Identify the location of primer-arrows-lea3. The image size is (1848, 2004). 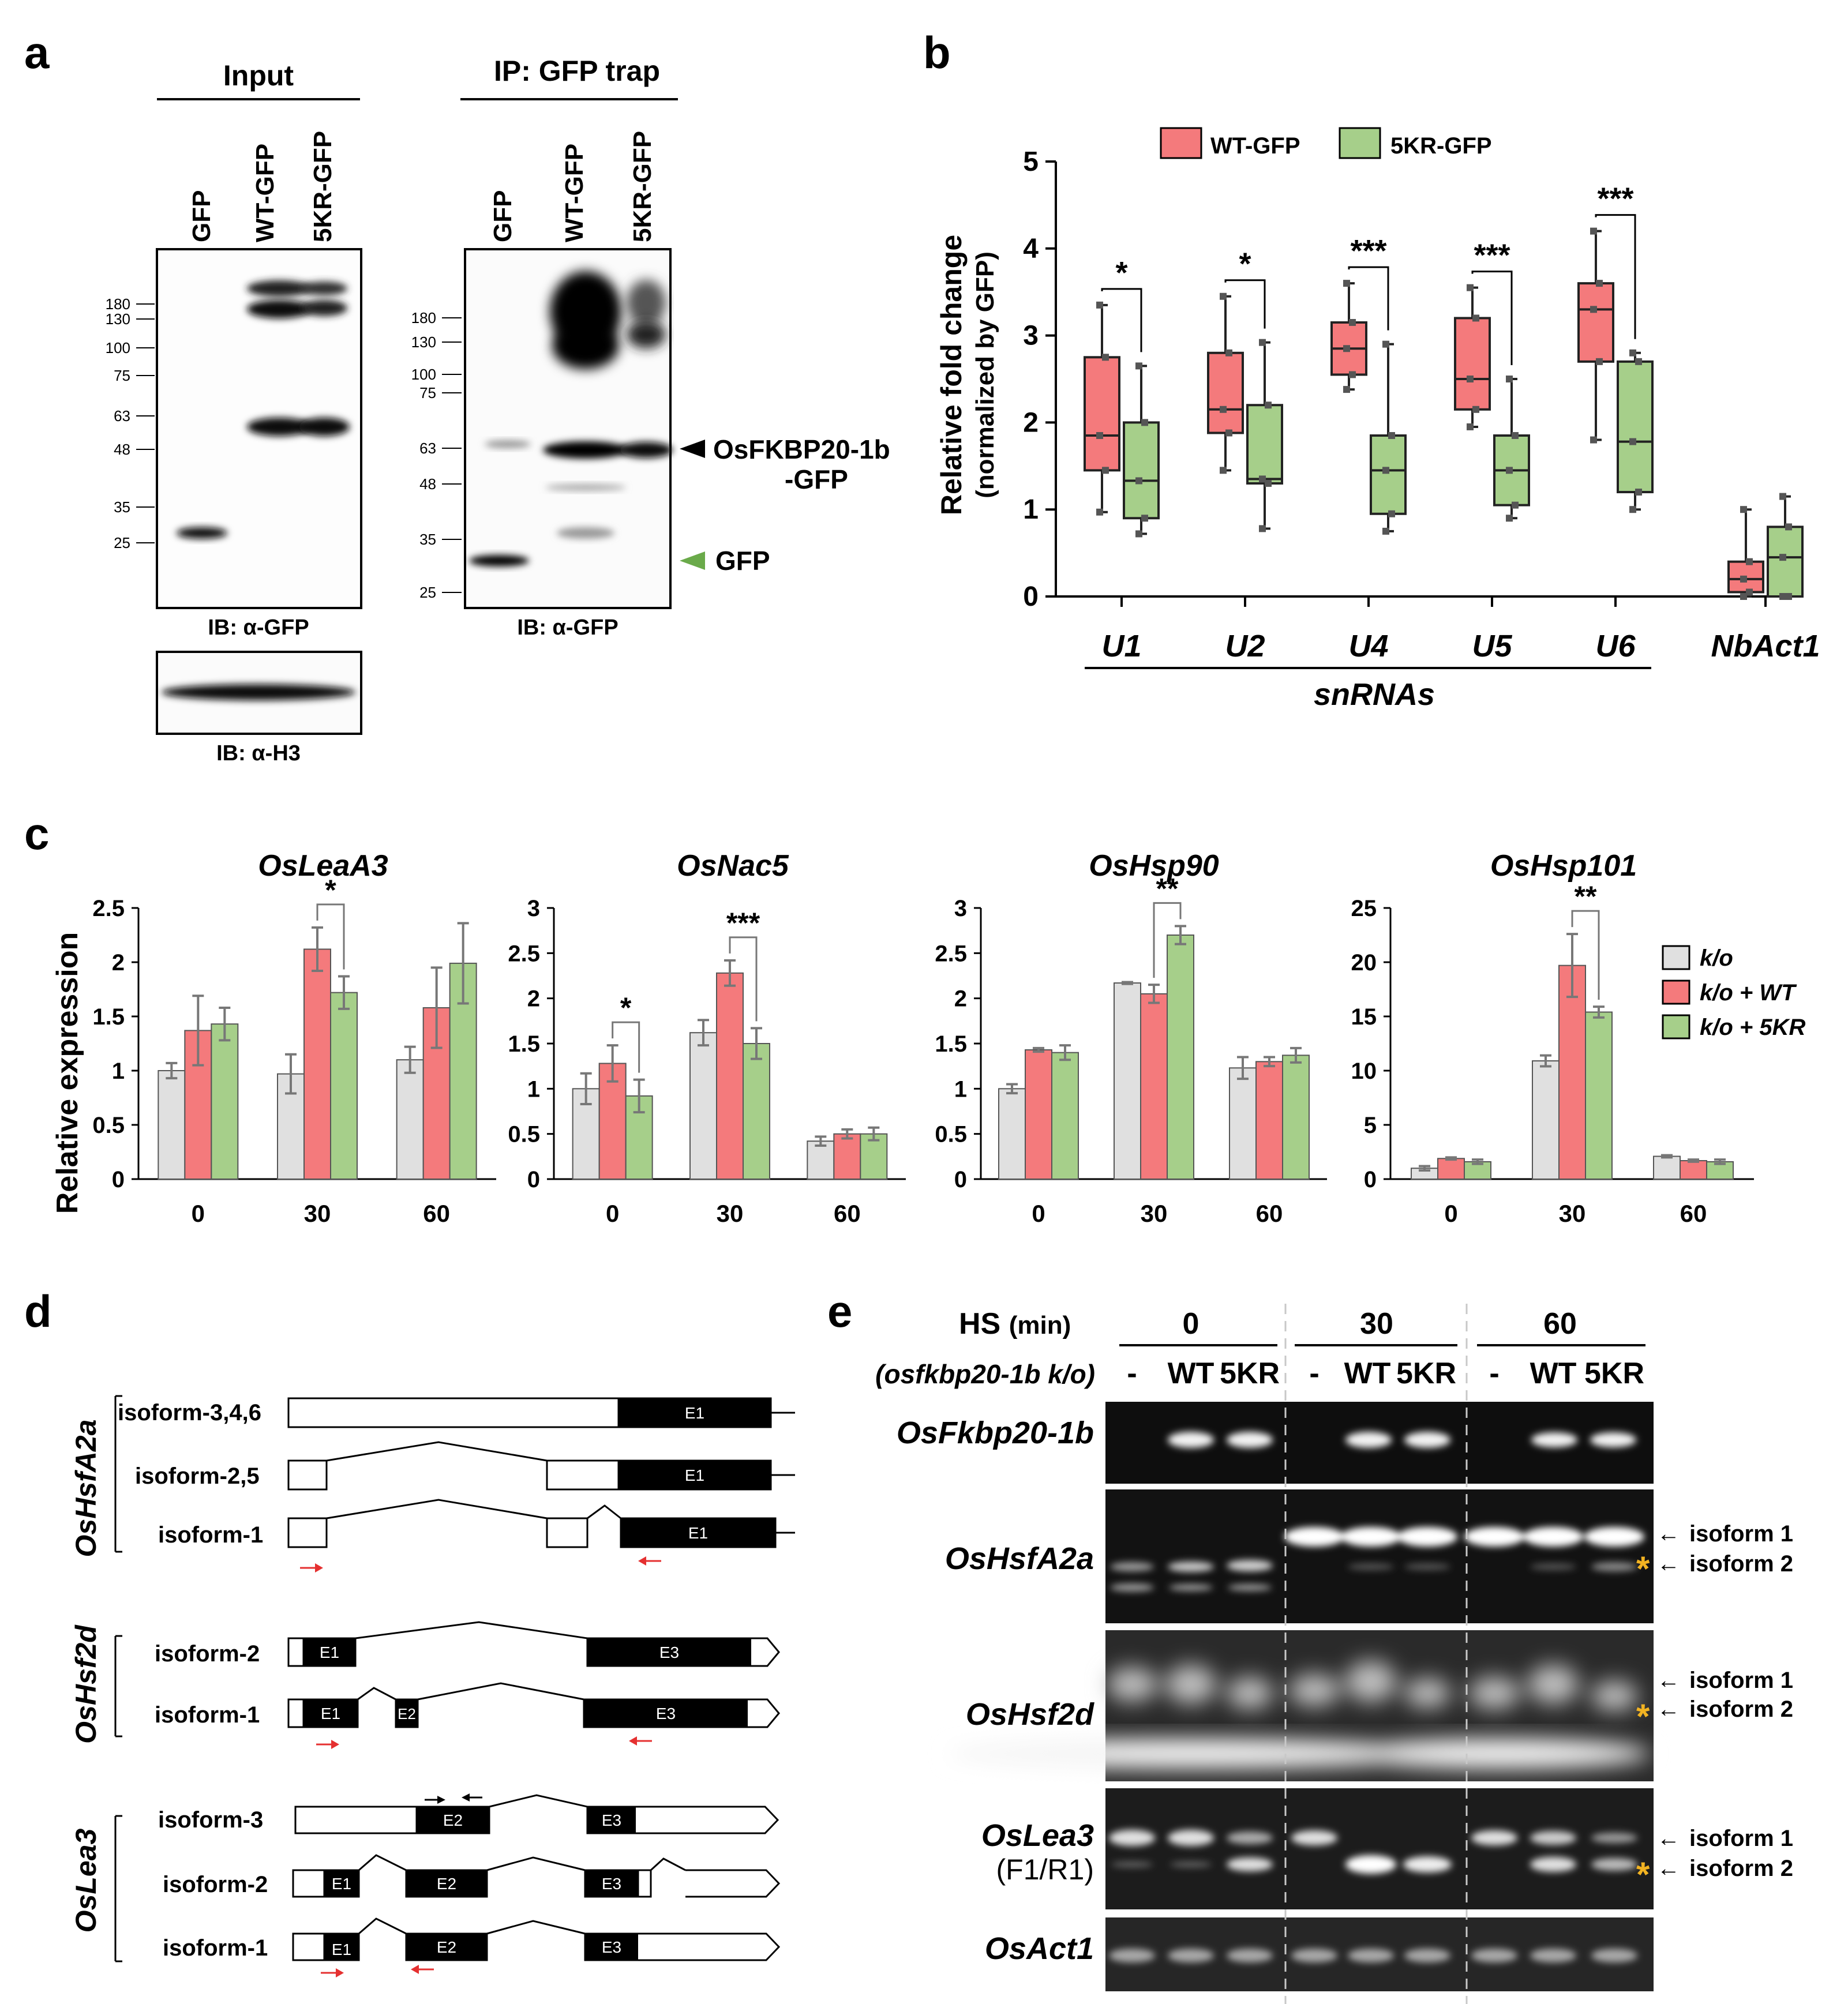
(377, 1971).